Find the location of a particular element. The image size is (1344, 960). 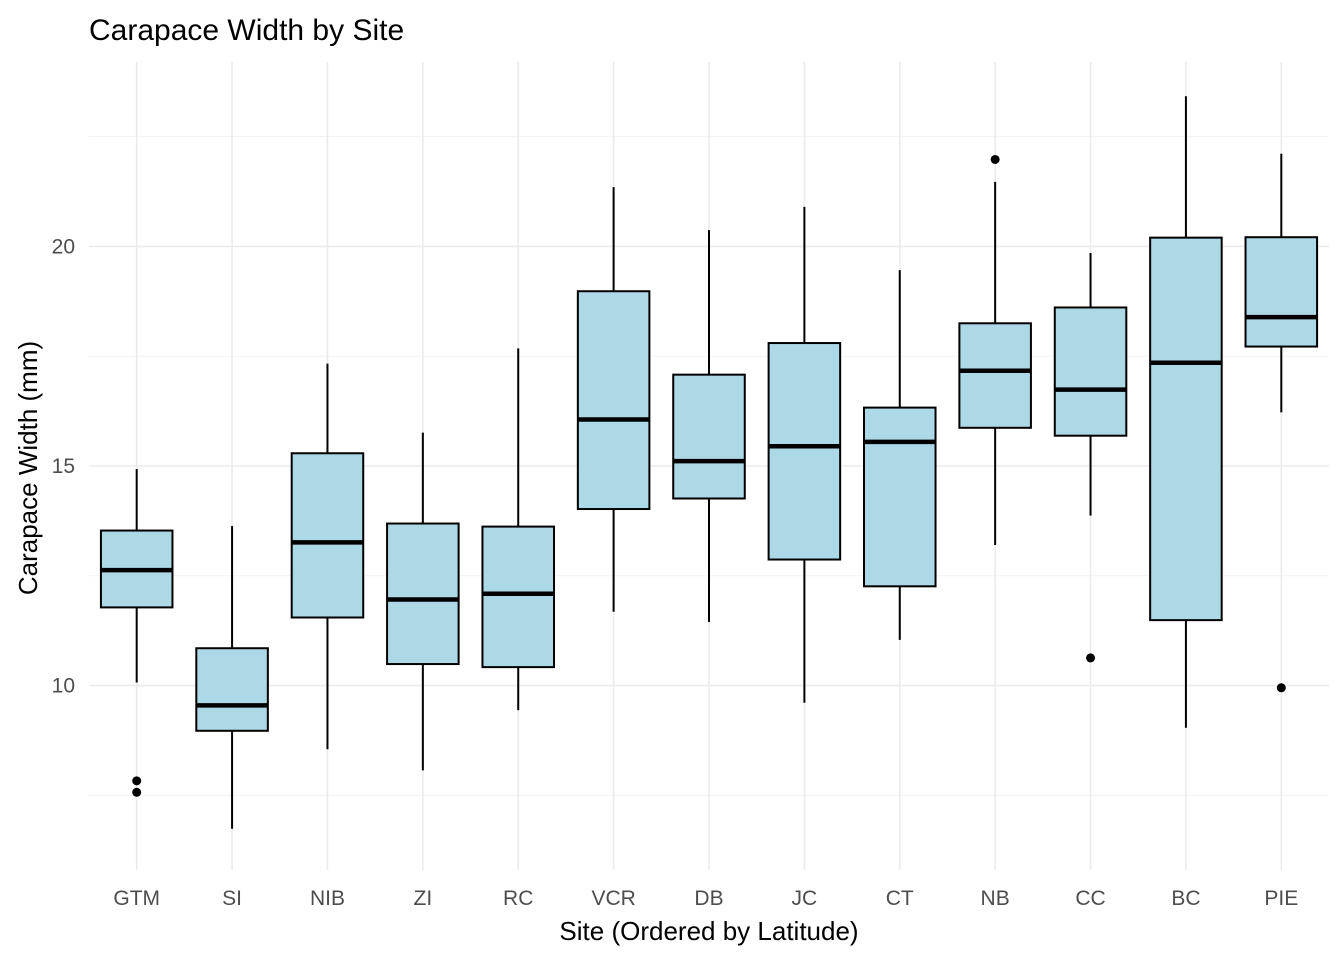

box-gtm is located at coordinates (136, 633).